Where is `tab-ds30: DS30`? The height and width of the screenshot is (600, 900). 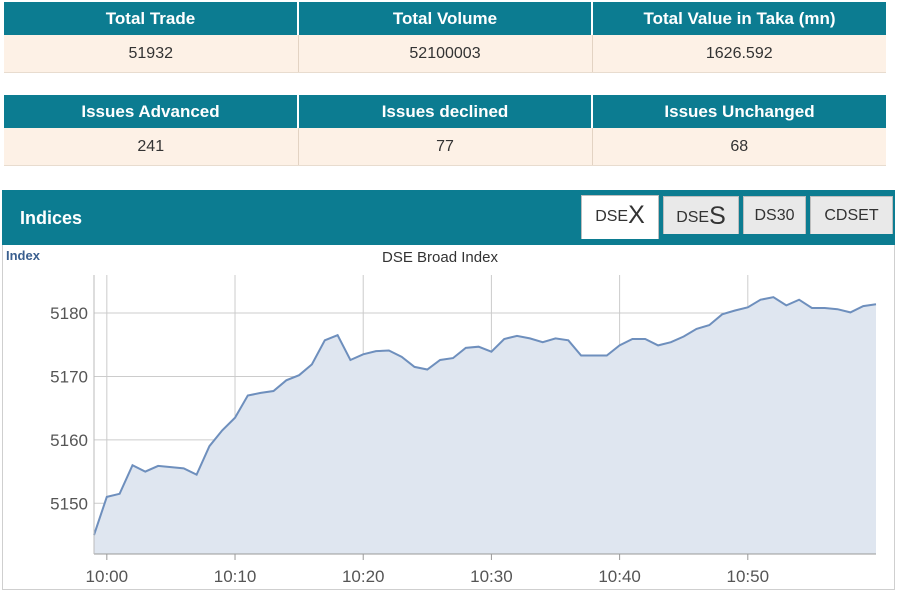 tab-ds30: DS30 is located at coordinates (774, 215).